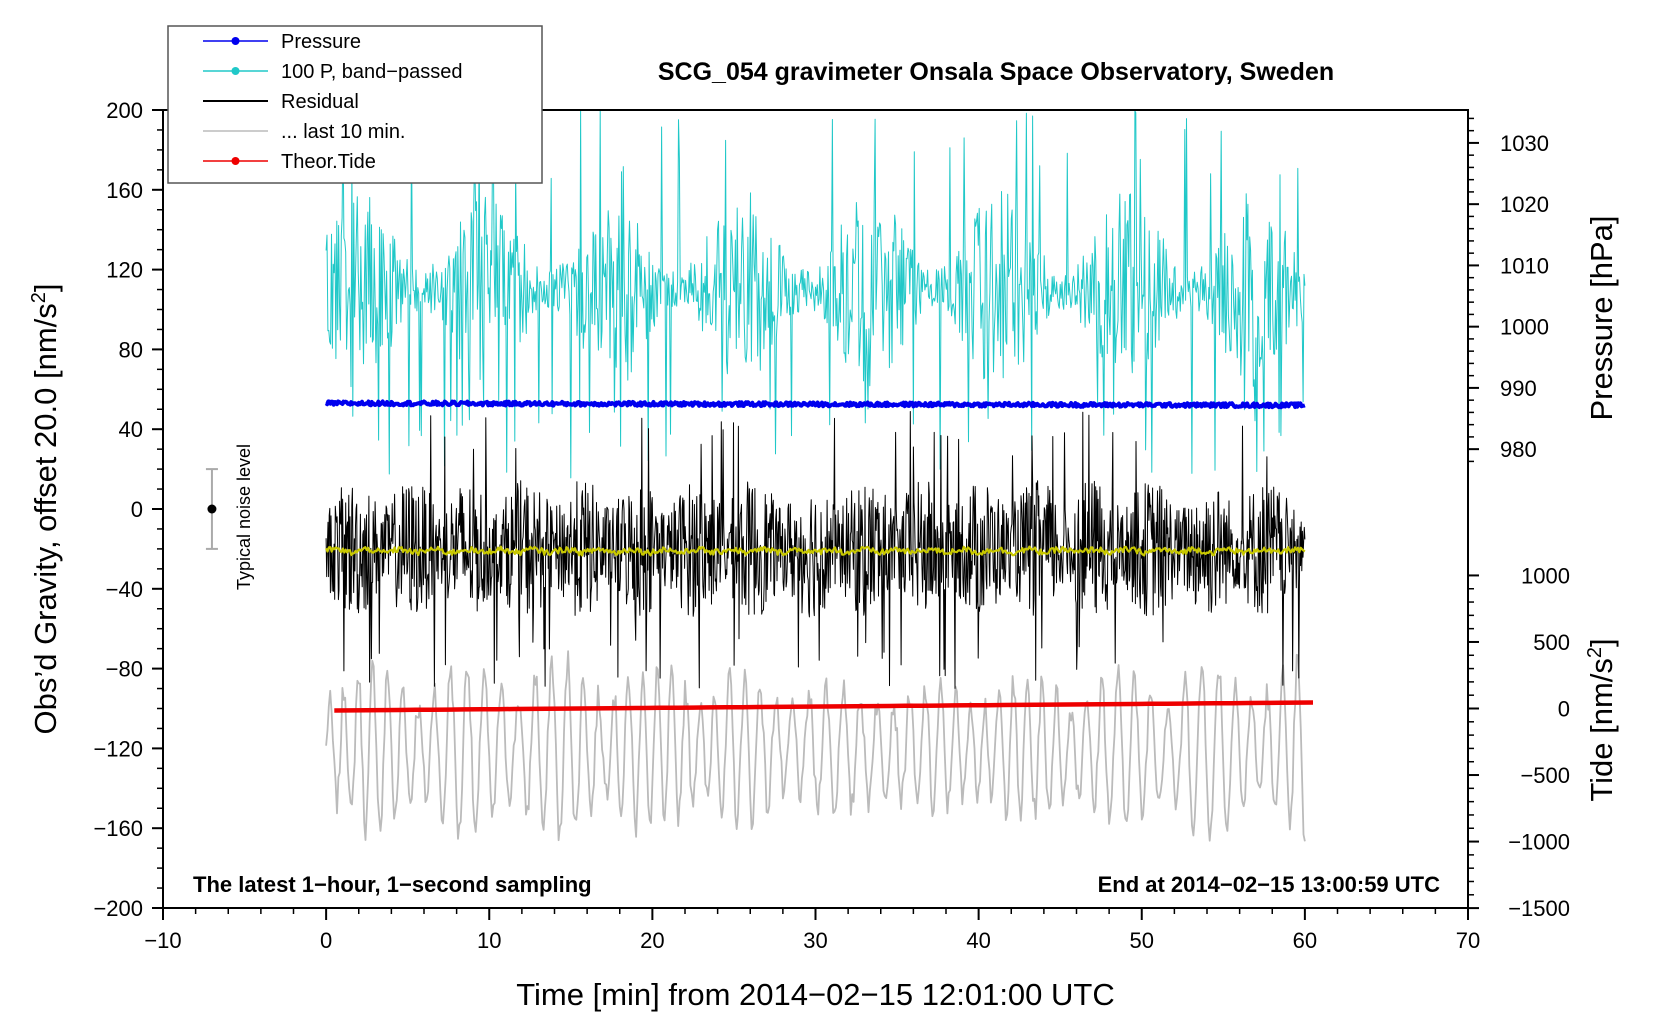 This screenshot has width=1660, height=1020. Describe the element at coordinates (815, 551) in the screenshot. I see `series-smoothed-residual` at that location.